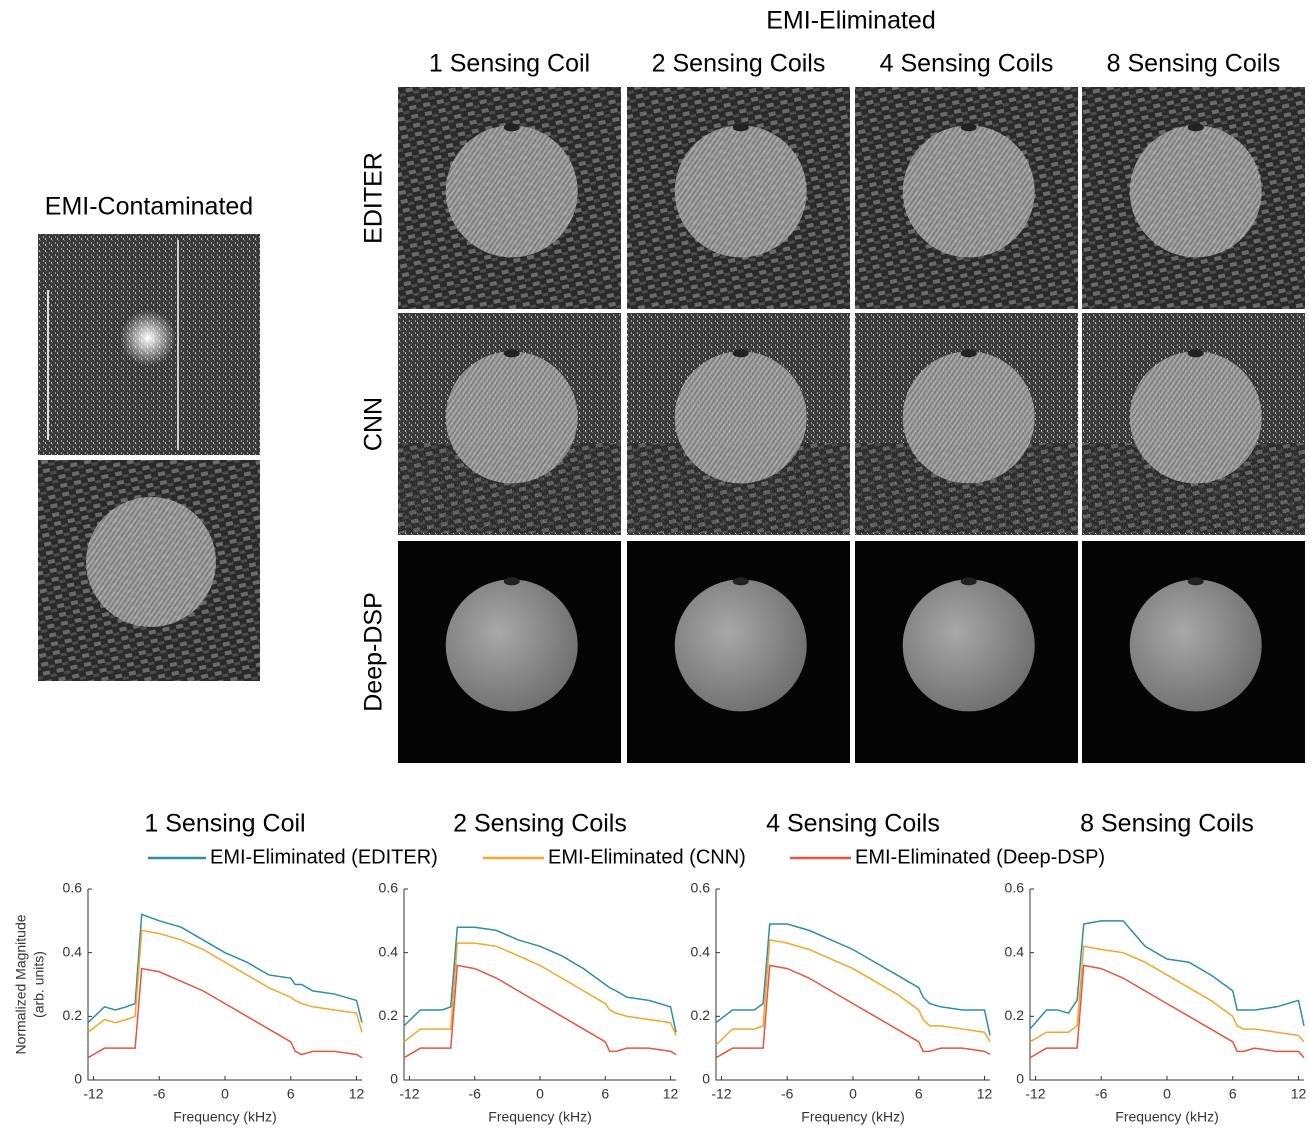  What do you see at coordinates (224, 824) in the screenshot?
I see `chart-title: 1 Sensing Coil` at bounding box center [224, 824].